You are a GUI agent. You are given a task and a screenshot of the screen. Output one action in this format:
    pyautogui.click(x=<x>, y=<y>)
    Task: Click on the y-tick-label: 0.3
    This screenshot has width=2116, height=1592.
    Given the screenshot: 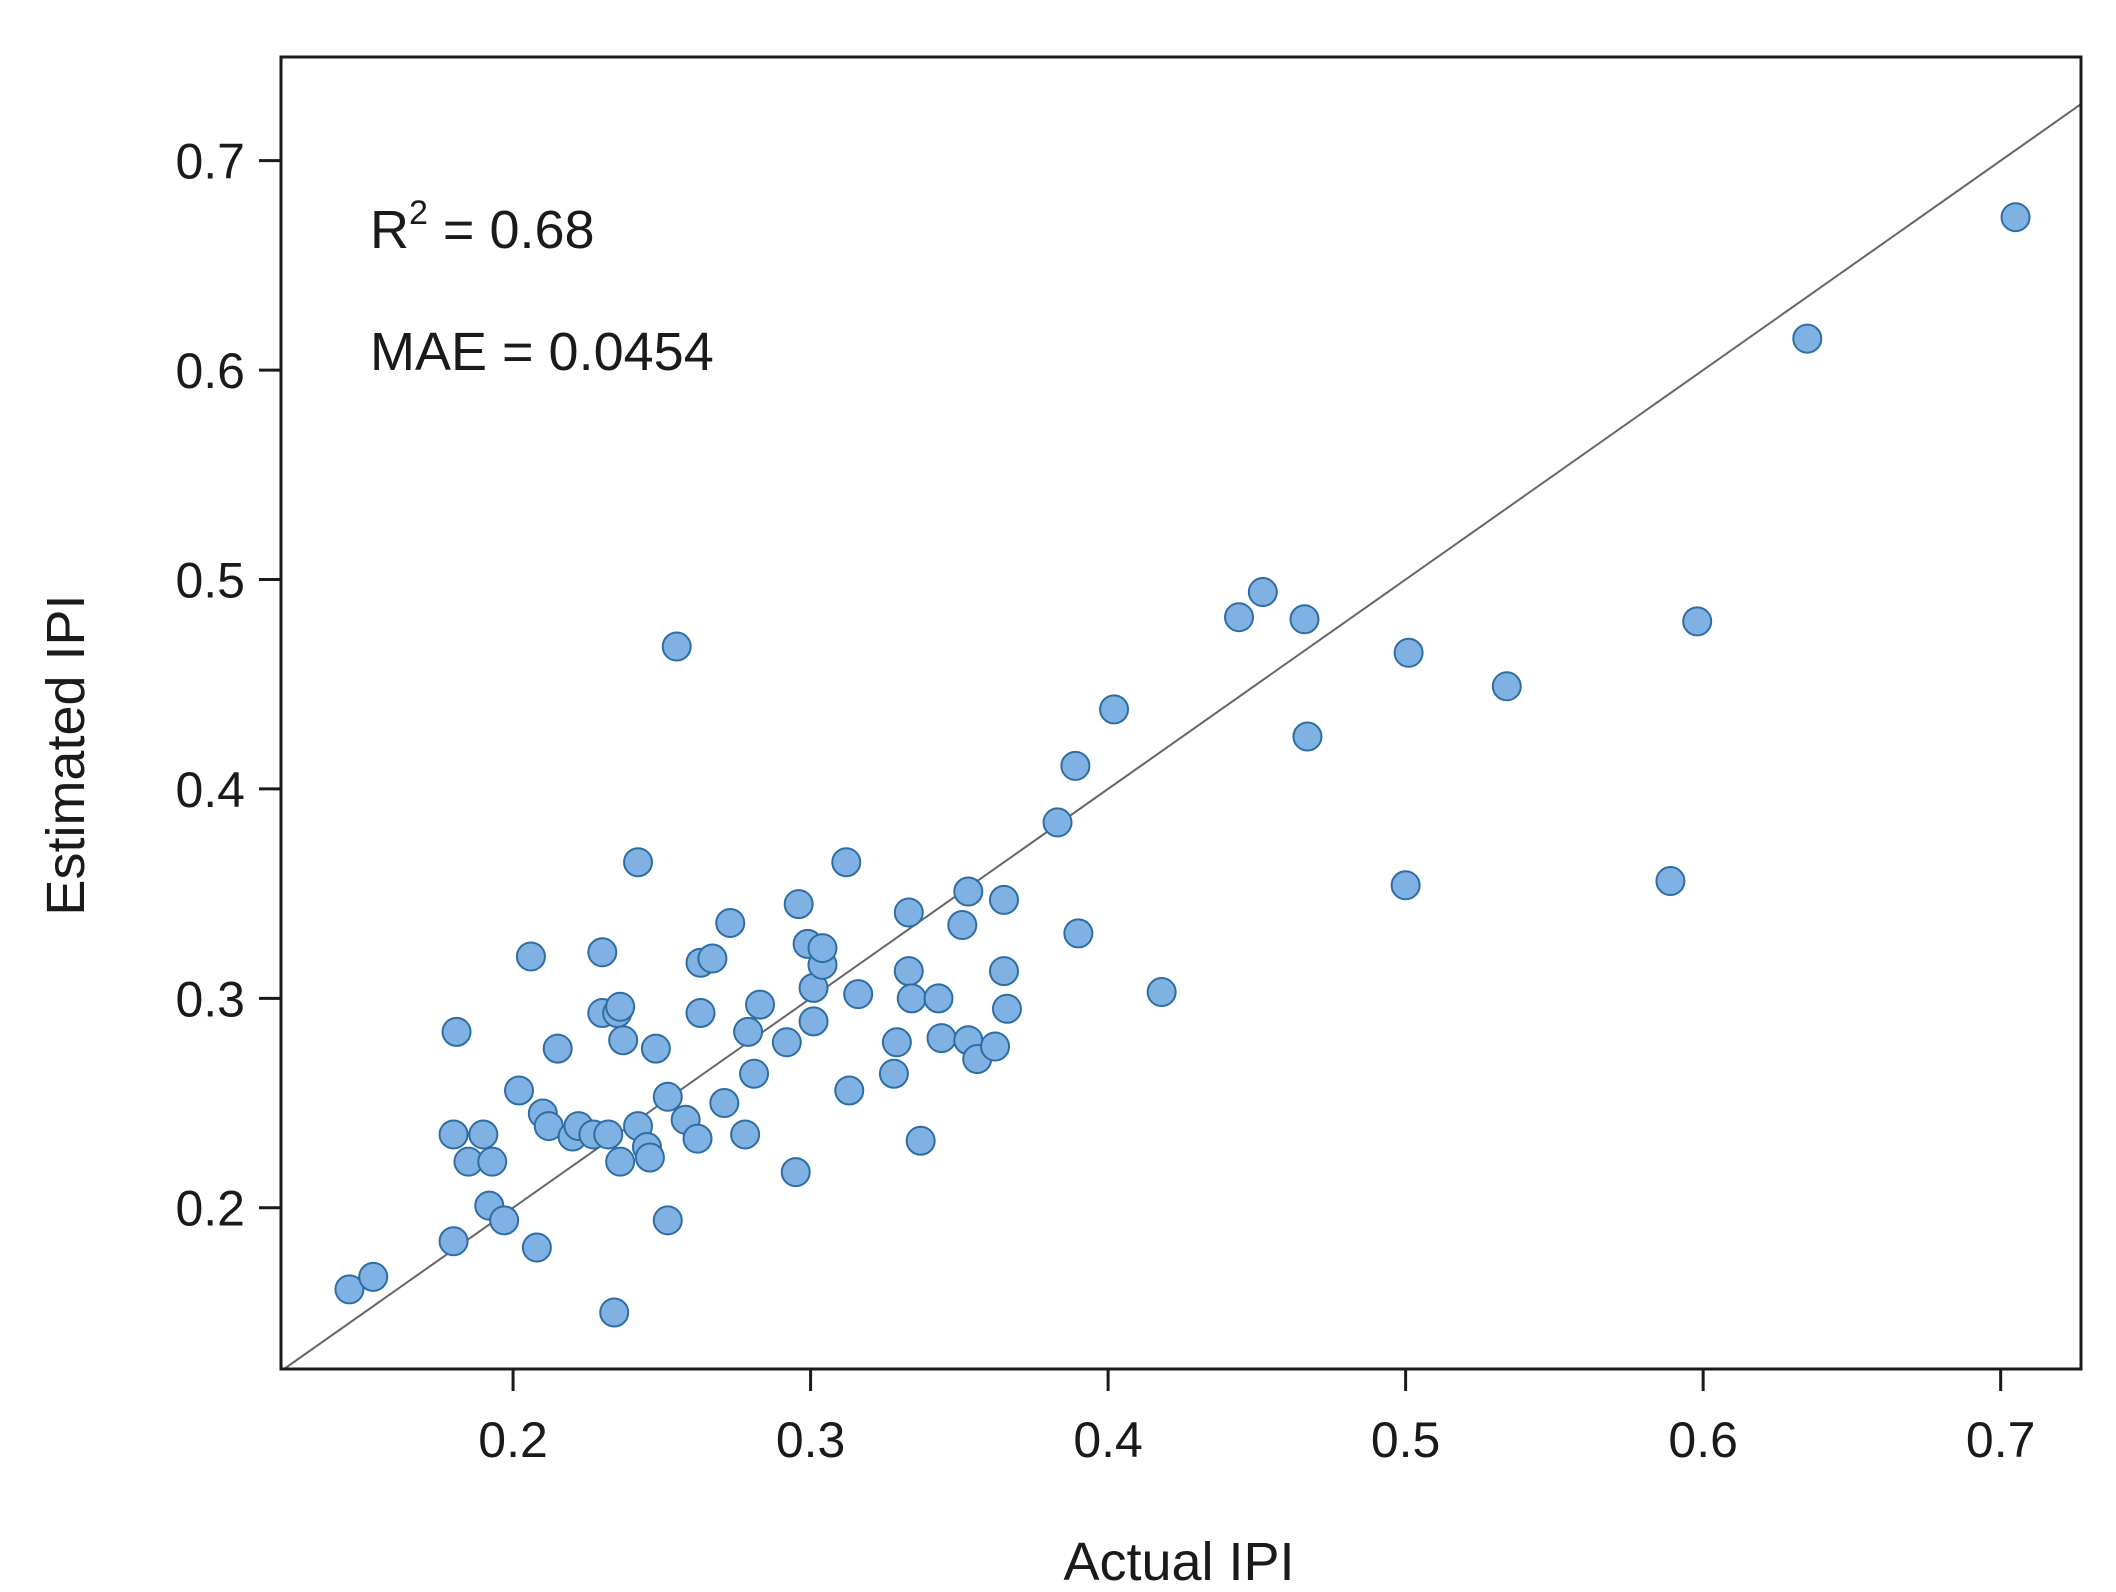 What is the action you would take?
    pyautogui.click(x=210, y=999)
    